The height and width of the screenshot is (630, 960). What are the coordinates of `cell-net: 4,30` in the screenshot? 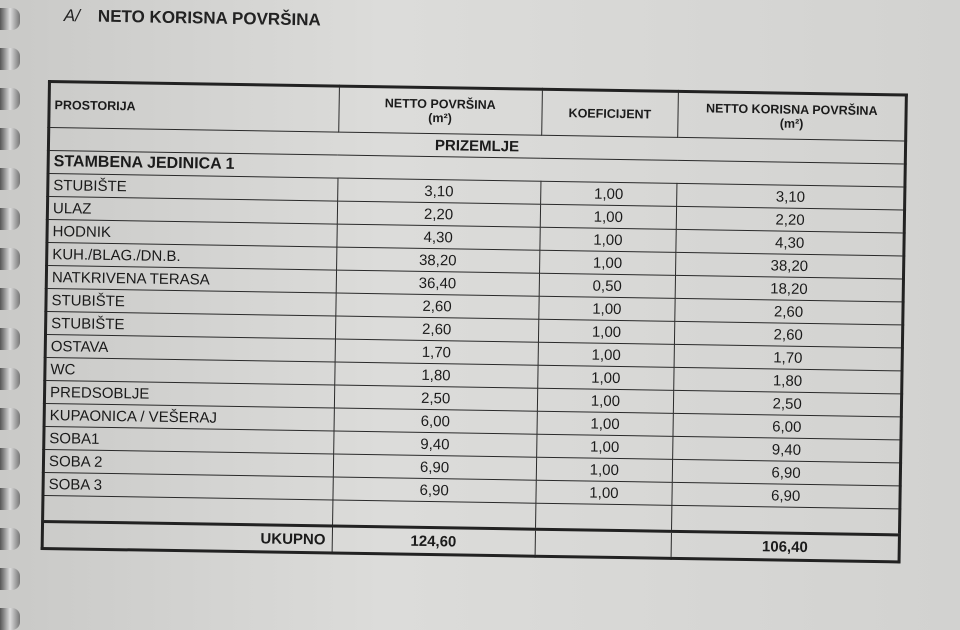 It's located at (438, 237).